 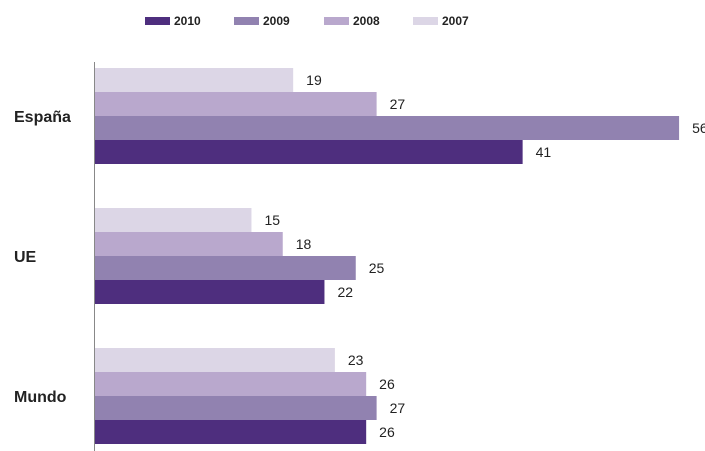 What do you see at coordinates (194, 80) in the screenshot?
I see `bar-espana-2007` at bounding box center [194, 80].